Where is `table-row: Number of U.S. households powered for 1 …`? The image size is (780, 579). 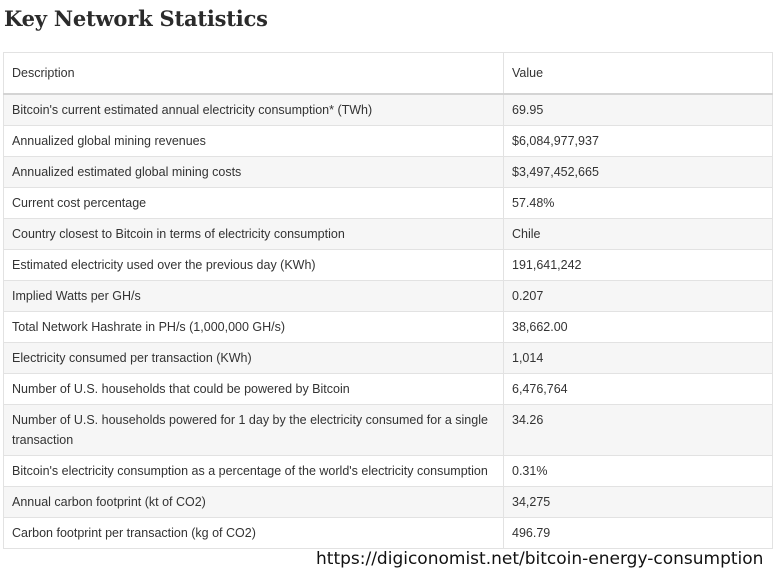 table-row: Number of U.S. households powered for 1 … is located at coordinates (388, 430).